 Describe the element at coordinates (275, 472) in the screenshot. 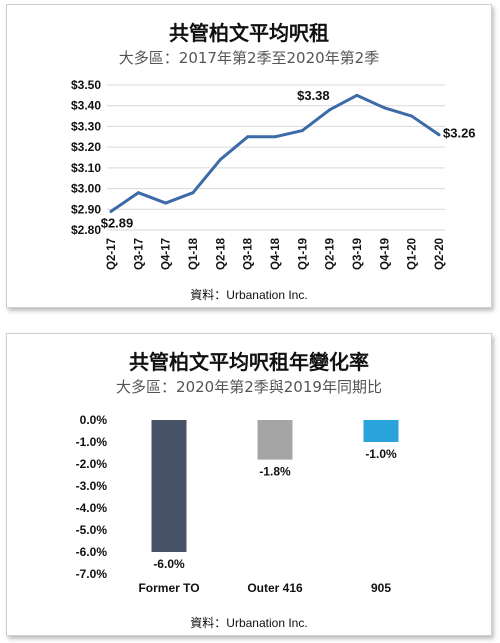

I see `bar-value-label: -1.8%` at that location.